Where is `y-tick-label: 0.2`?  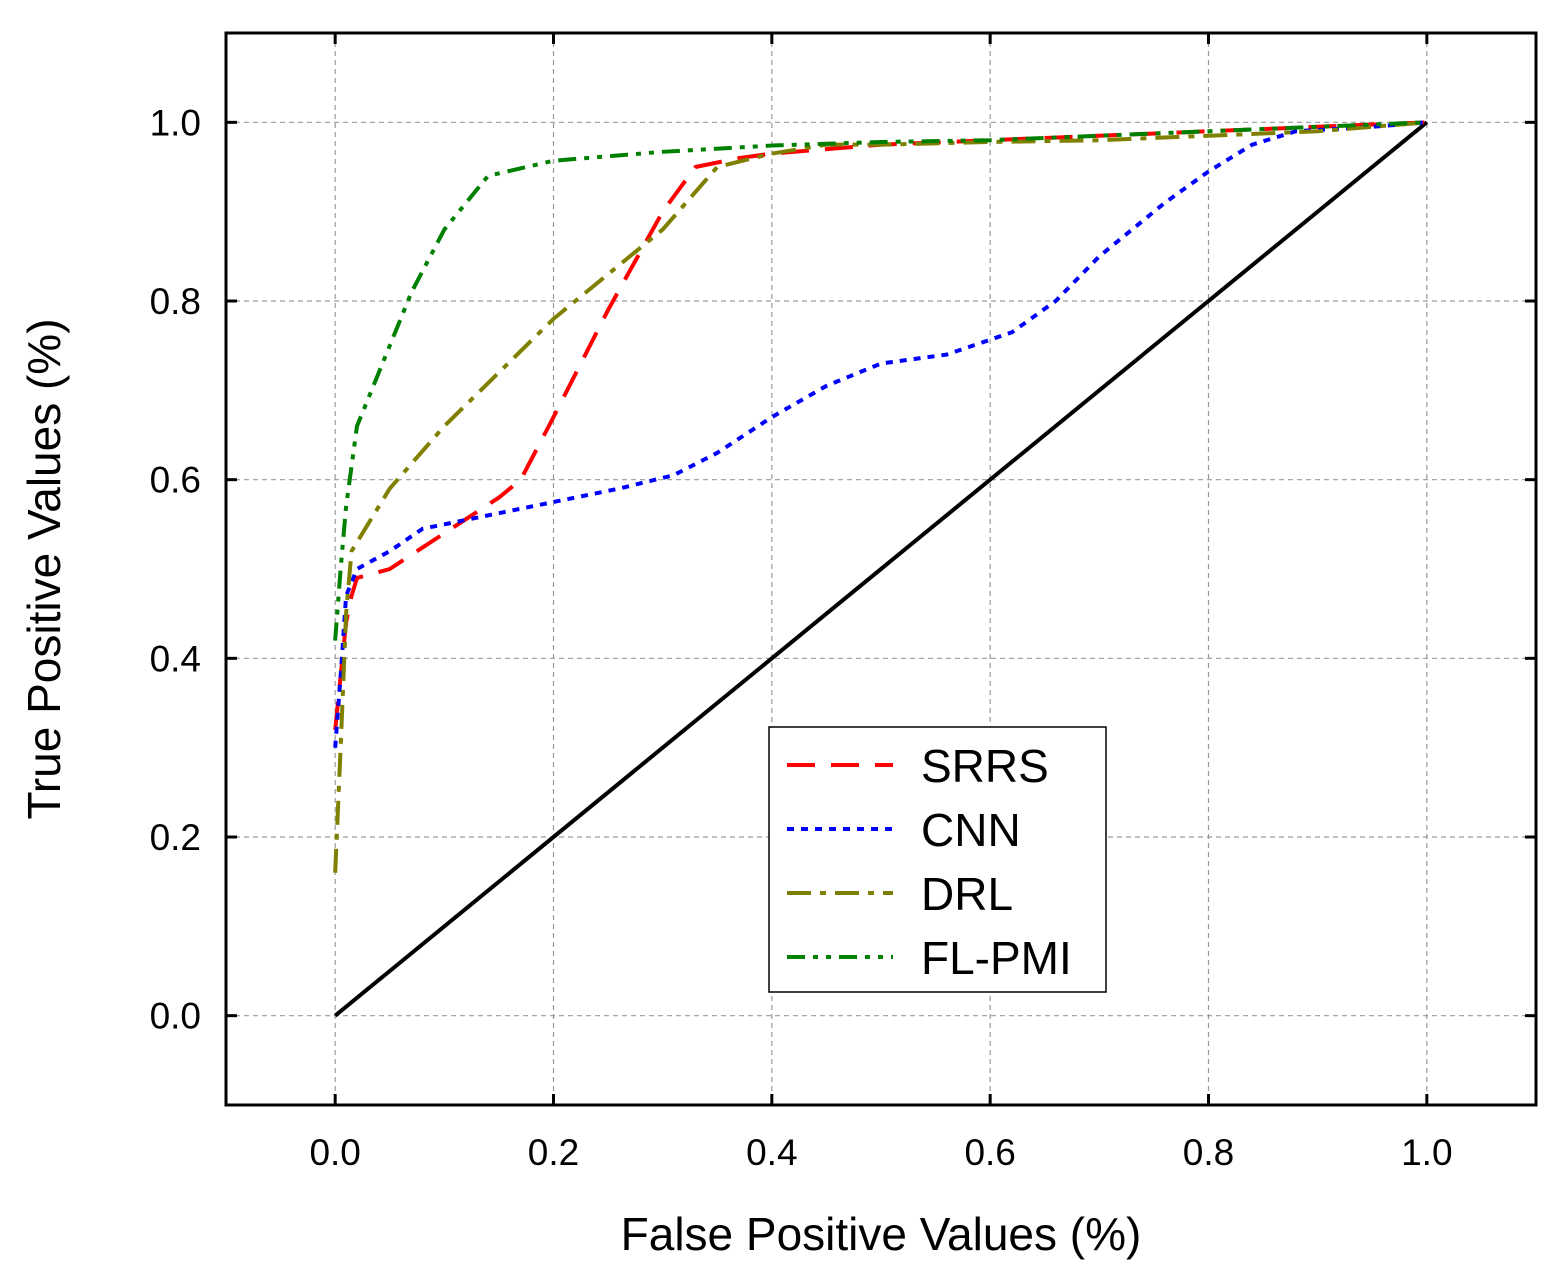 y-tick-label: 0.2 is located at coordinates (175, 837).